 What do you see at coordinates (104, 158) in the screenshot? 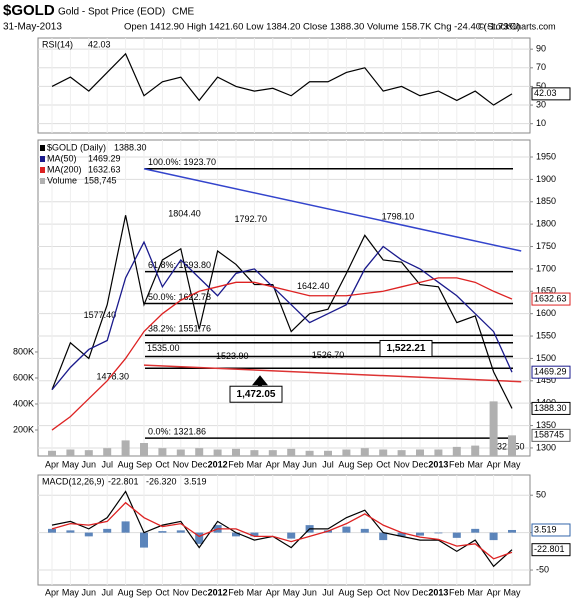
I see `legend-value: 1469.29` at bounding box center [104, 158].